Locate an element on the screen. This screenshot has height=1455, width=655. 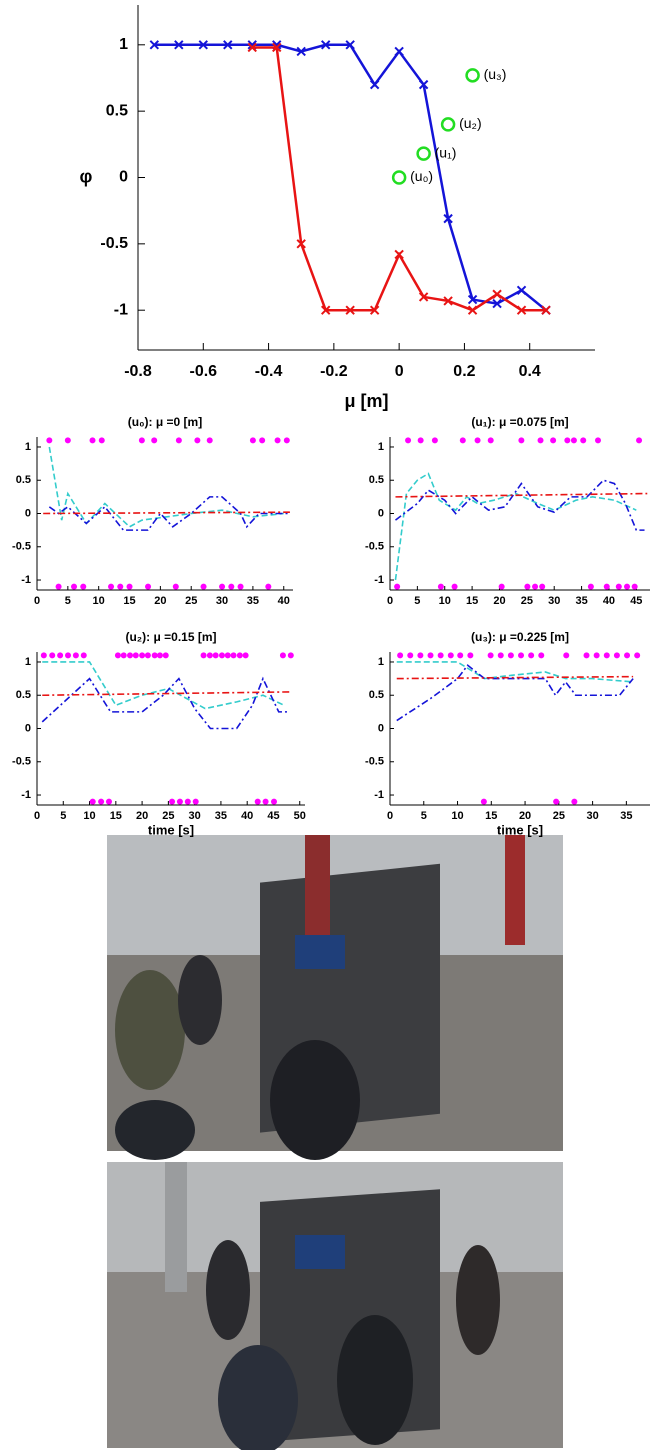
chart-title: (u₁): μ =0.075 [m] is located at coordinates (519, 422).